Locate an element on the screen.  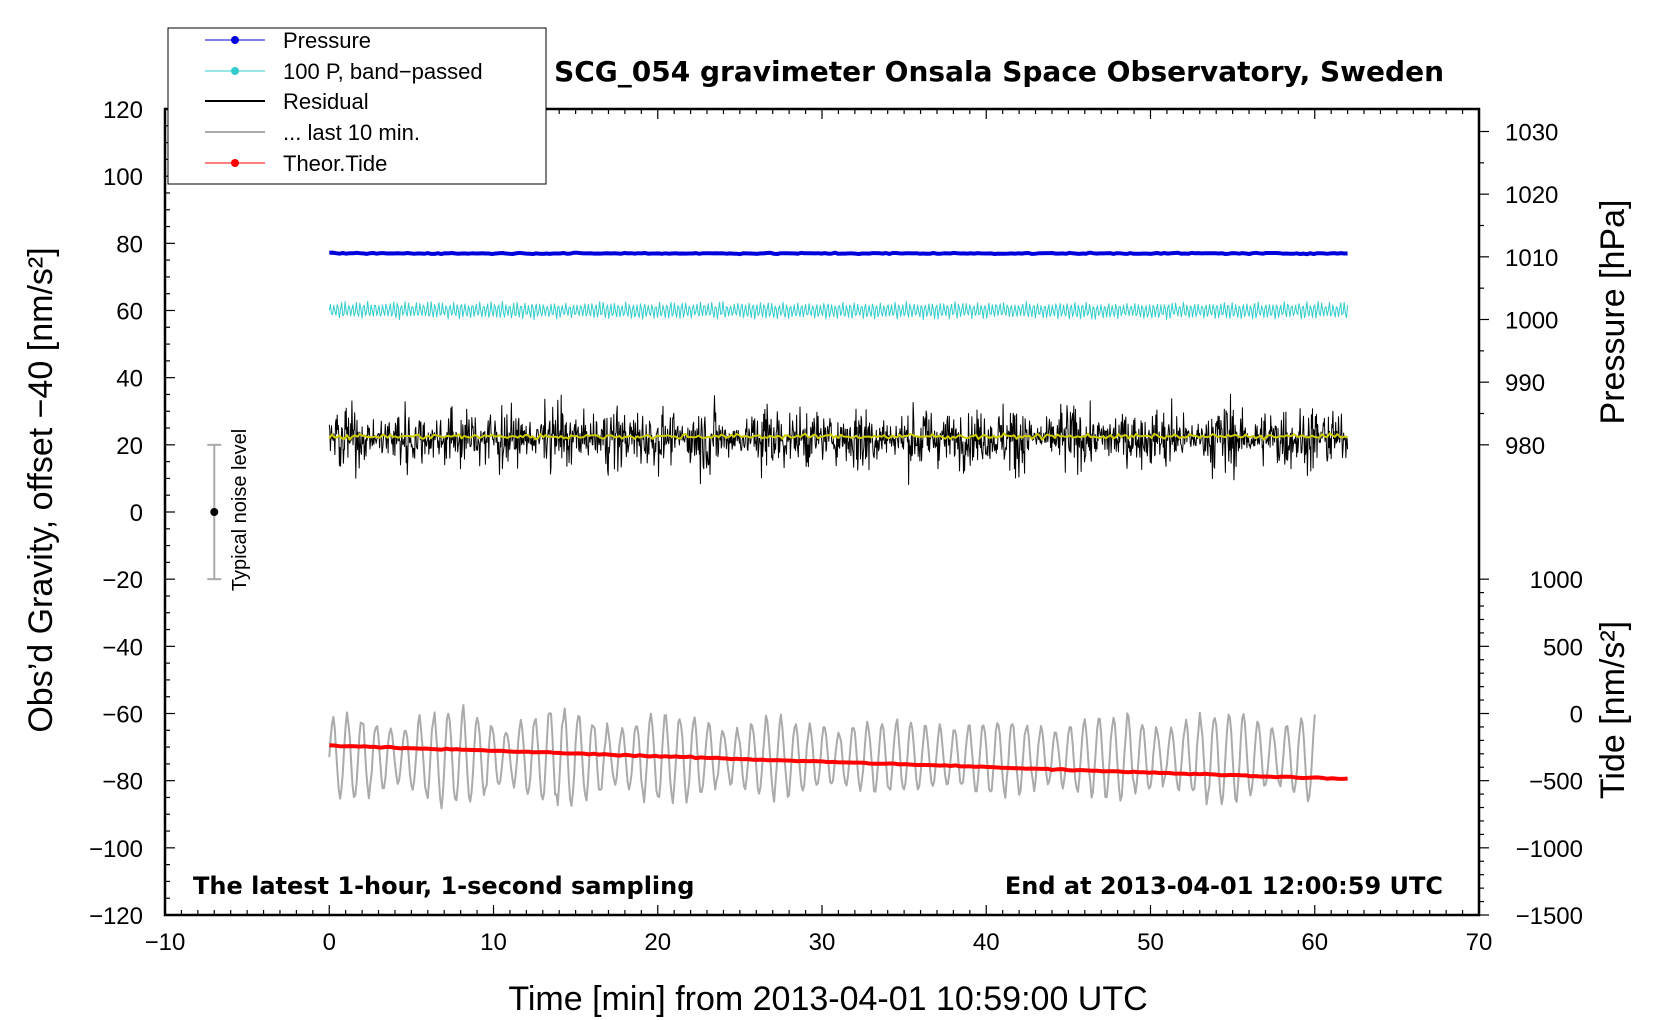
series-residual is located at coordinates (838, 439).